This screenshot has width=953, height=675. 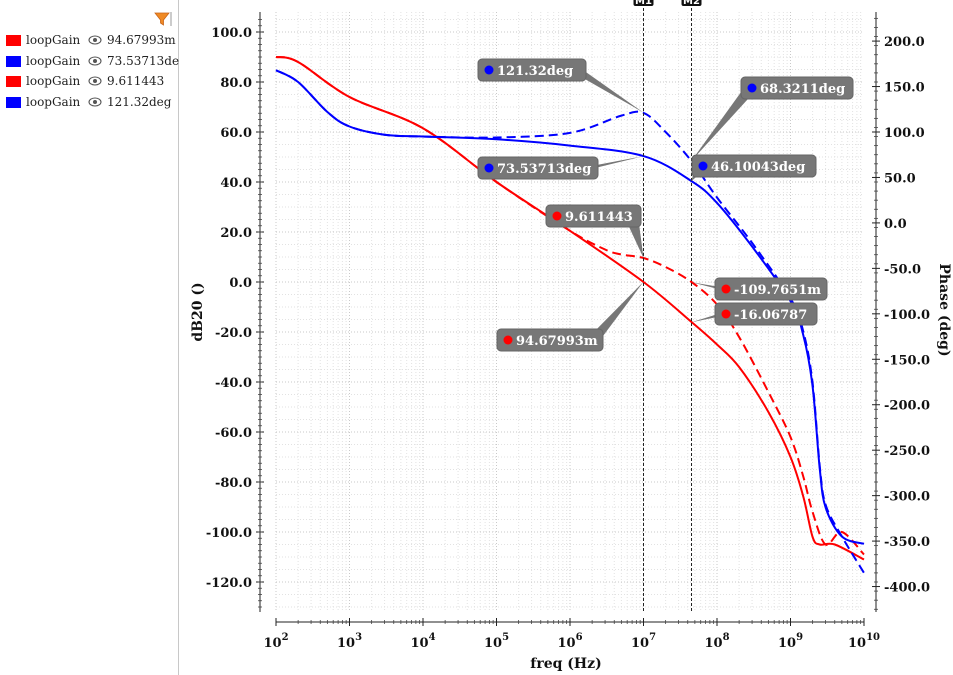 What do you see at coordinates (777, 290) in the screenshot?
I see `annotation-label: -109.7651m` at bounding box center [777, 290].